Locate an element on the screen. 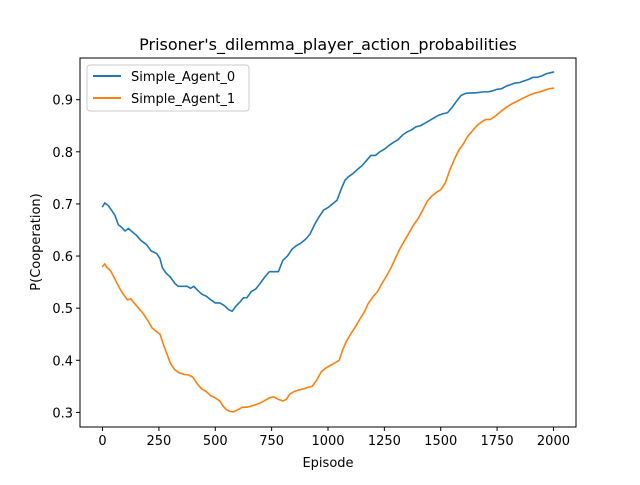 This screenshot has height=485, width=640. y-tick-label: 0.4 is located at coordinates (62, 361).